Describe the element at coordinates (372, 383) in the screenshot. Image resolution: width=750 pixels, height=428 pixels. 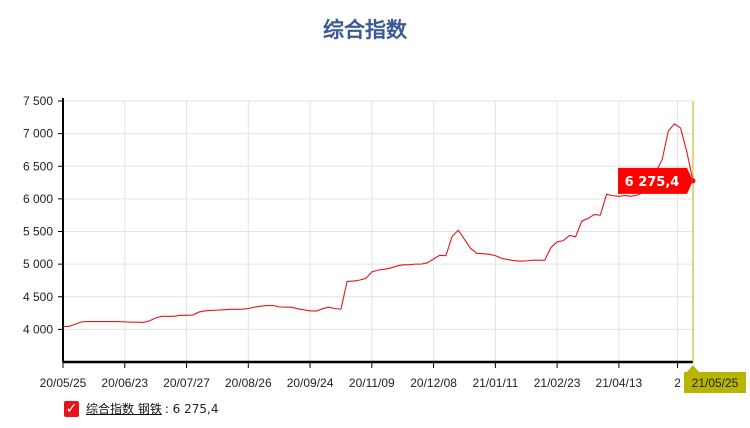
I see `x-tick-label: 20/11/09` at that location.